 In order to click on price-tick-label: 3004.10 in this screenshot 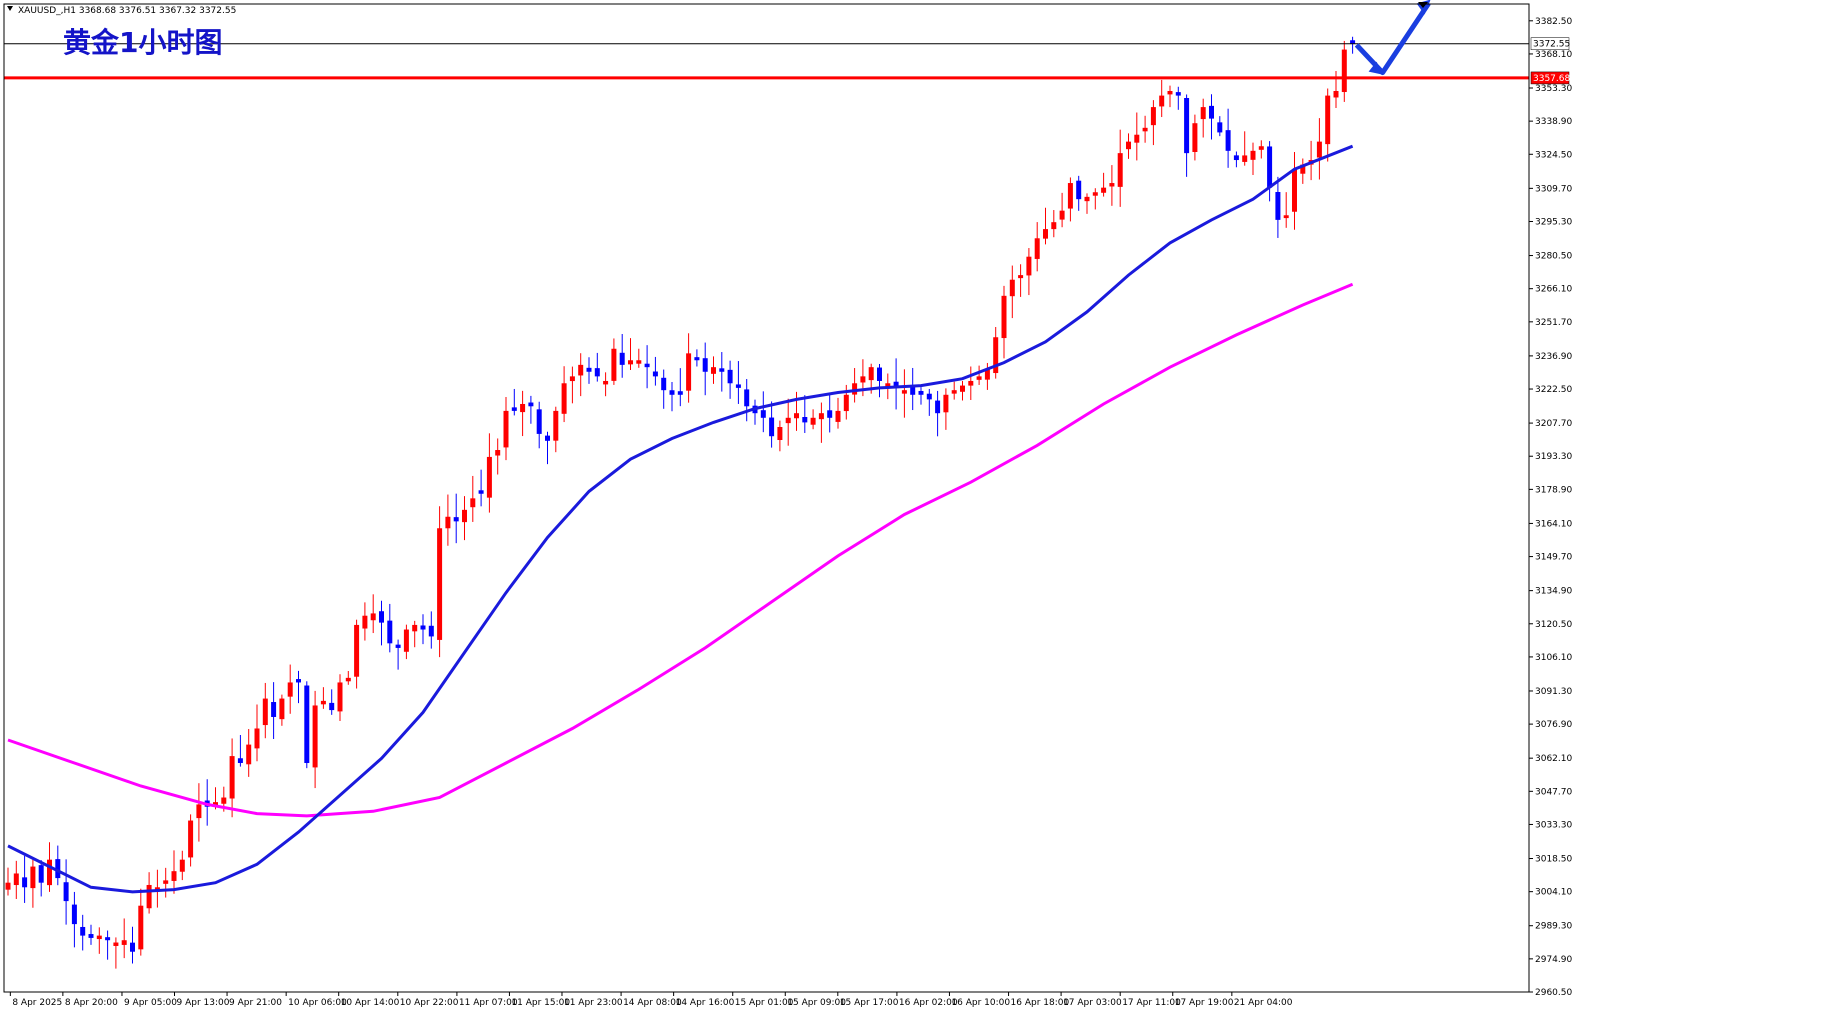, I will do `click(1553, 893)`.